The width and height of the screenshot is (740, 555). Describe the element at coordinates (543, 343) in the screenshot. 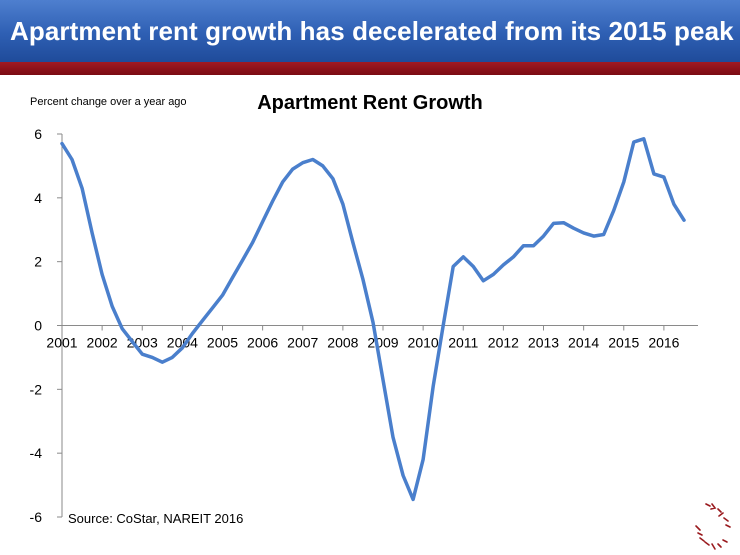

I see `x-tick-label: 2013` at that location.